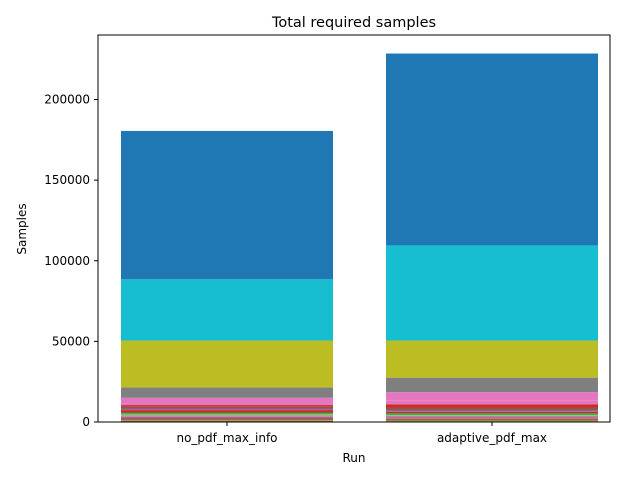 The width and height of the screenshot is (640, 480). I want to click on y-tick-label: 200000, so click(67, 100).